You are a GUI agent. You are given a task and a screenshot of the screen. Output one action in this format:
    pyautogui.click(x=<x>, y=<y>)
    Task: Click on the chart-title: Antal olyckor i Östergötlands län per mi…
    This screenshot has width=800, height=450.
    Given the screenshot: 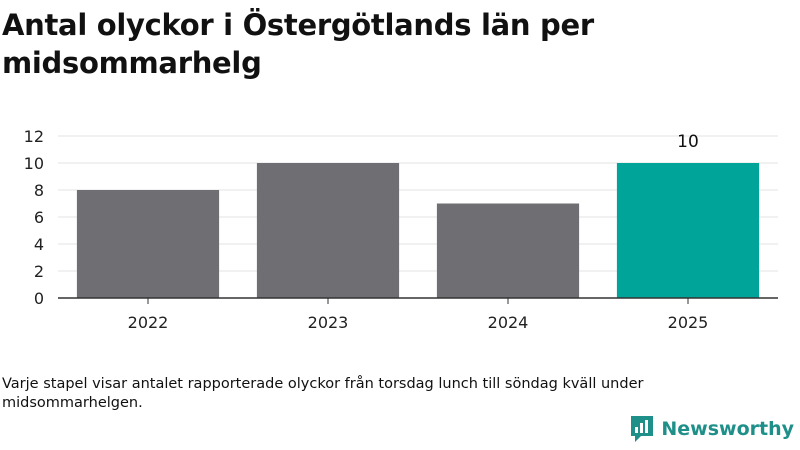 What is the action you would take?
    pyautogui.click(x=298, y=44)
    